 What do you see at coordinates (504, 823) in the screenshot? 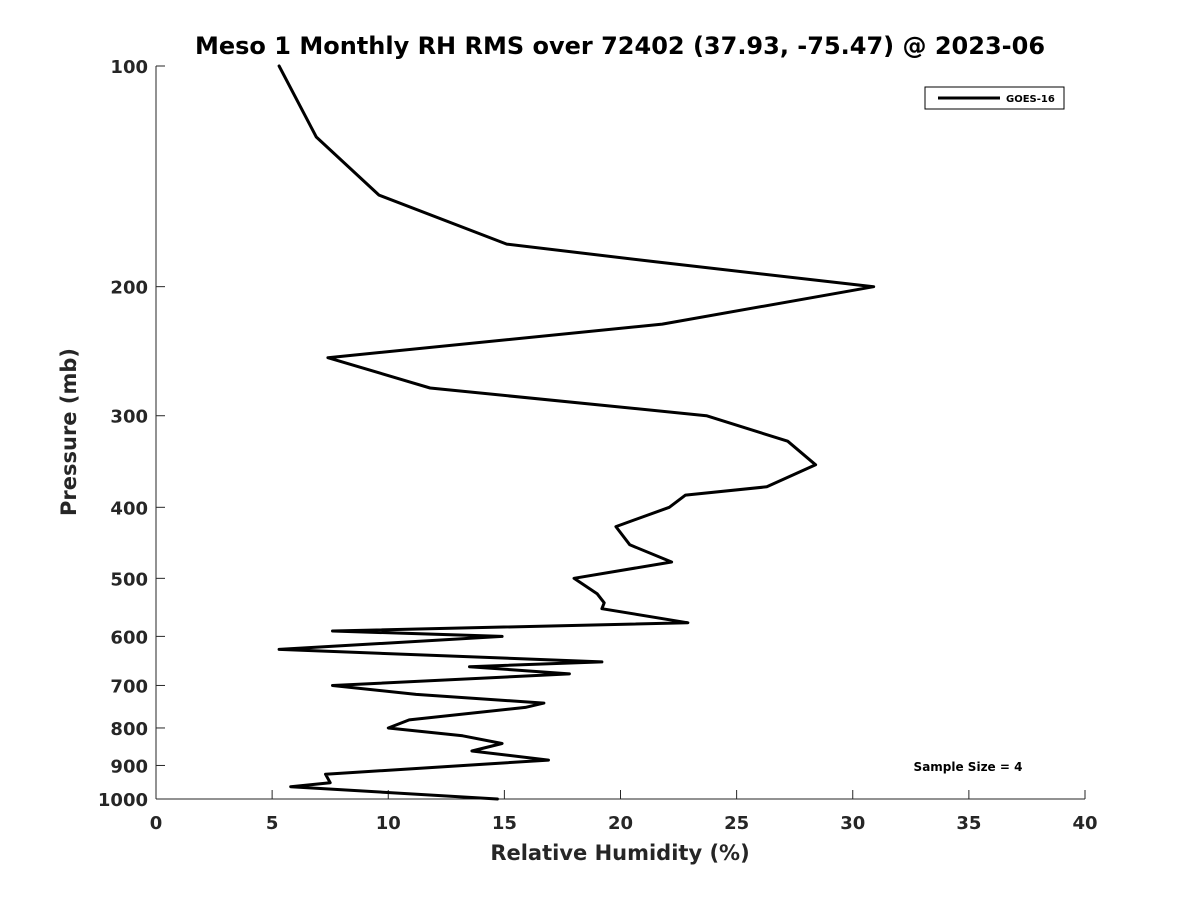
I see `x-tick-label: 15` at bounding box center [504, 823].